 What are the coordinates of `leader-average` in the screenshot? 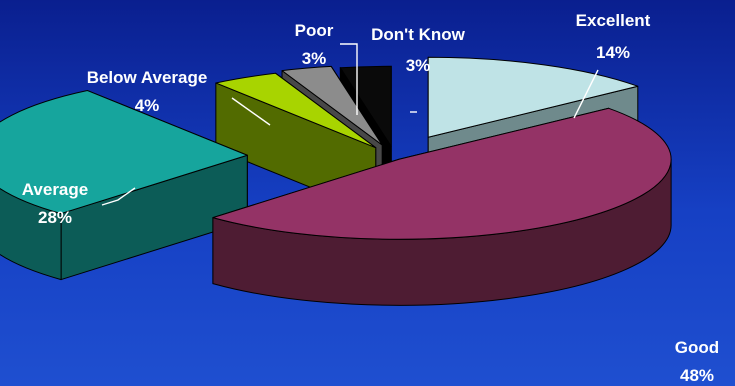 It's located at (118, 196).